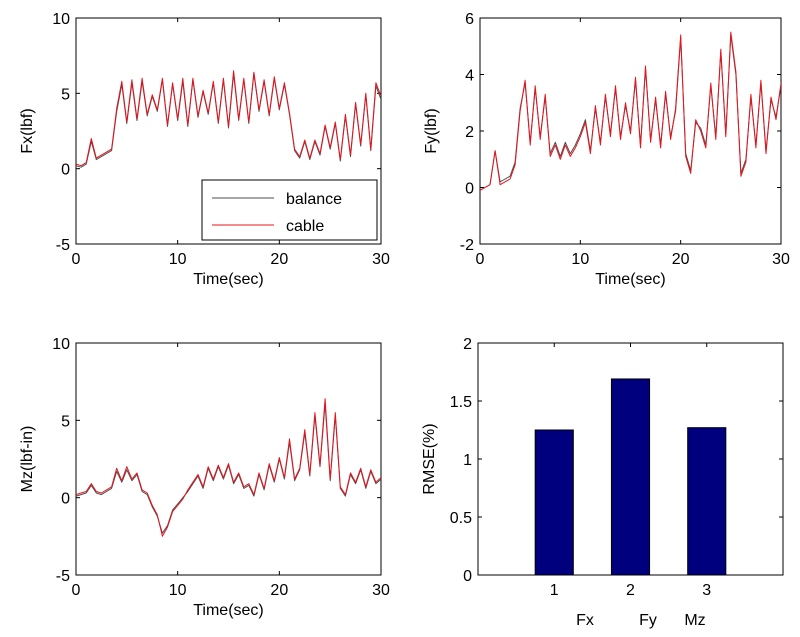  Describe the element at coordinates (707, 501) in the screenshot. I see `bar-mz` at that location.